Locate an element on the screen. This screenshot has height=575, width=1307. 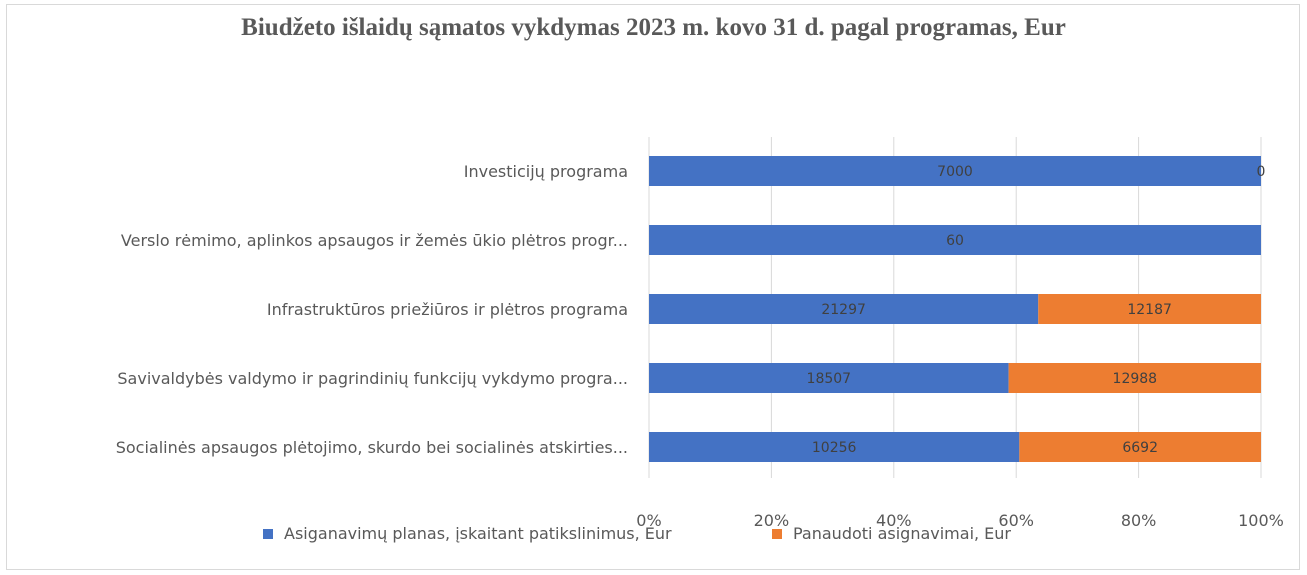
data-label: 7000 is located at coordinates (955, 172).